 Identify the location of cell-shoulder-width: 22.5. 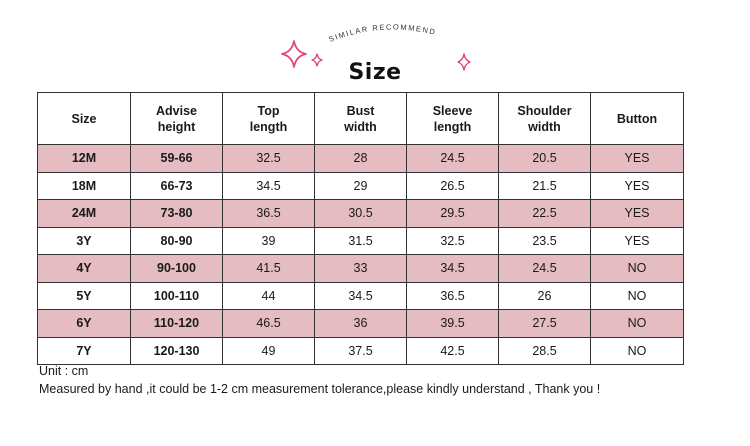
(544, 213).